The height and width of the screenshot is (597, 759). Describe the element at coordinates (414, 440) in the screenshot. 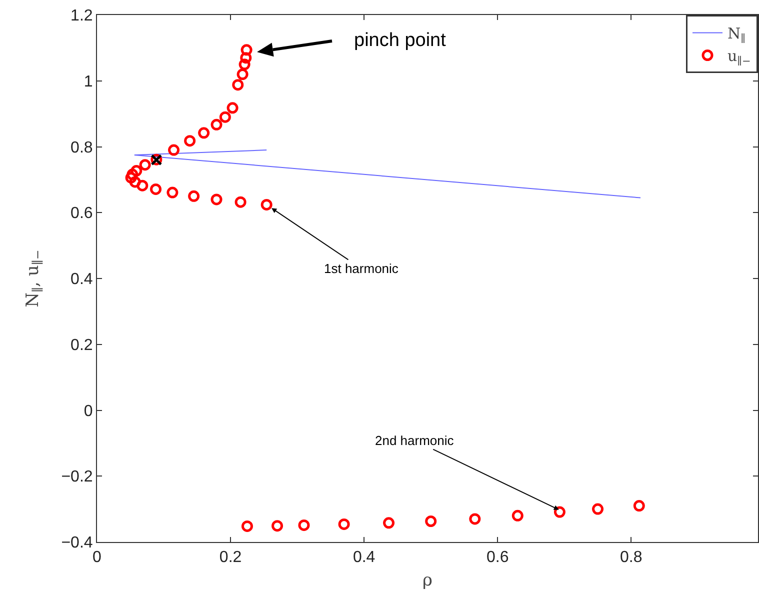

I see `annotation: 2nd harmonic` at that location.